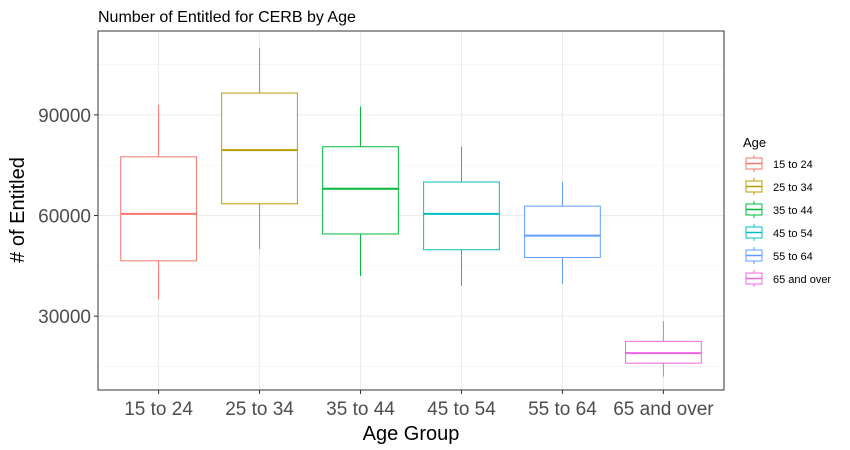  I want to click on legend-title: Age, so click(754, 142).